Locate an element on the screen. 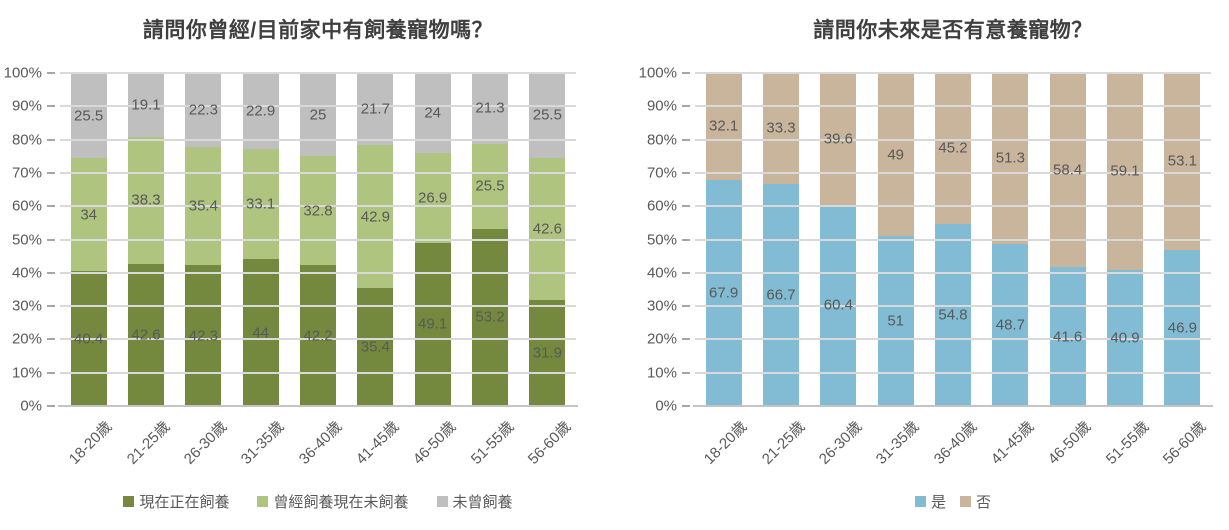  legend: 是否 is located at coordinates (953, 501).